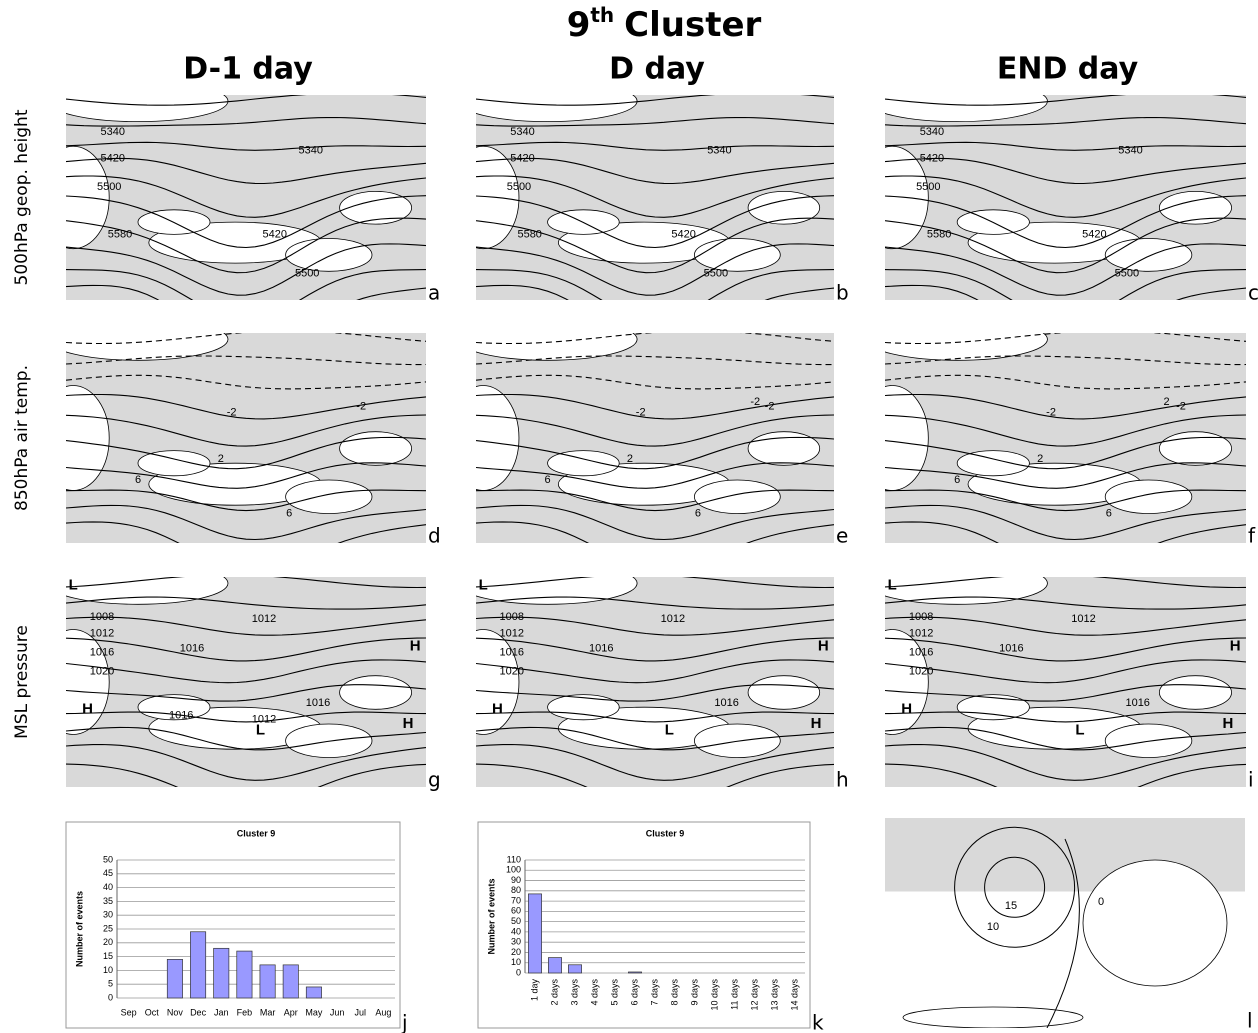 The width and height of the screenshot is (1258, 1033). Describe the element at coordinates (383, 1012) in the screenshot. I see `x-tick-label: Aug` at that location.